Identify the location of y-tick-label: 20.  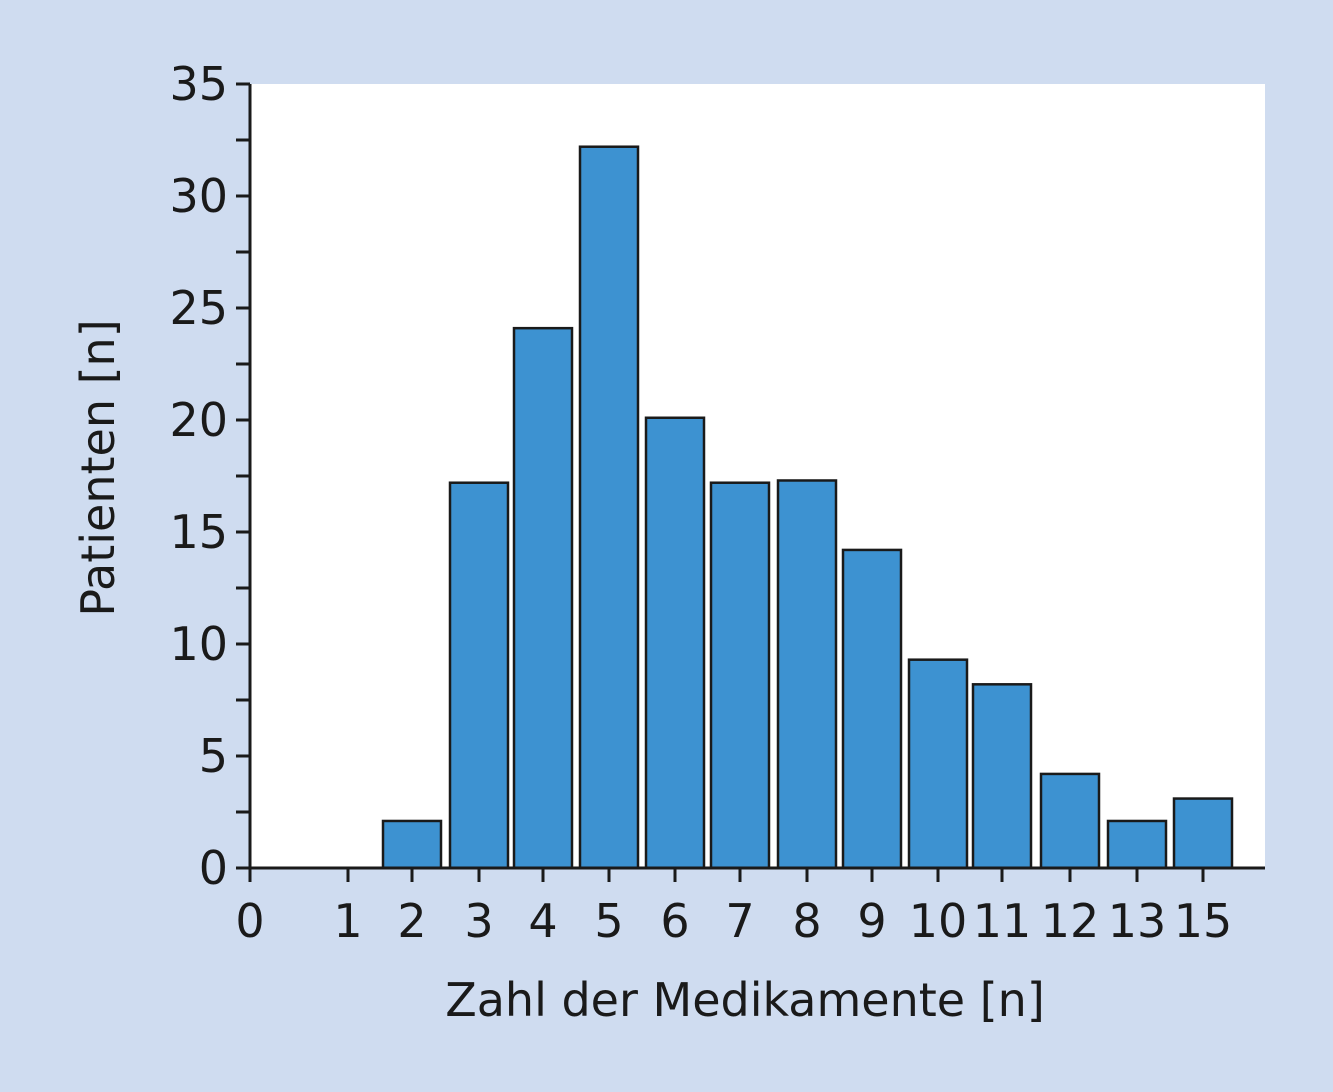
(198, 420).